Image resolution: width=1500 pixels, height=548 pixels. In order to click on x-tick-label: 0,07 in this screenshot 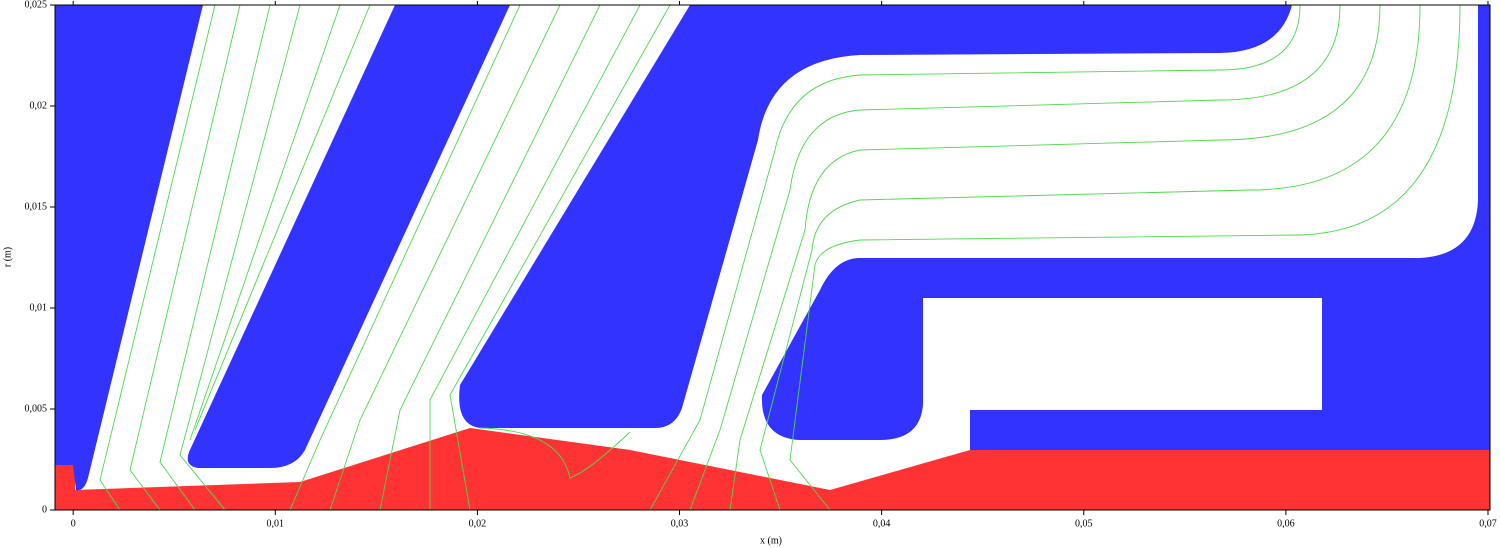, I will do `click(1488, 523)`.